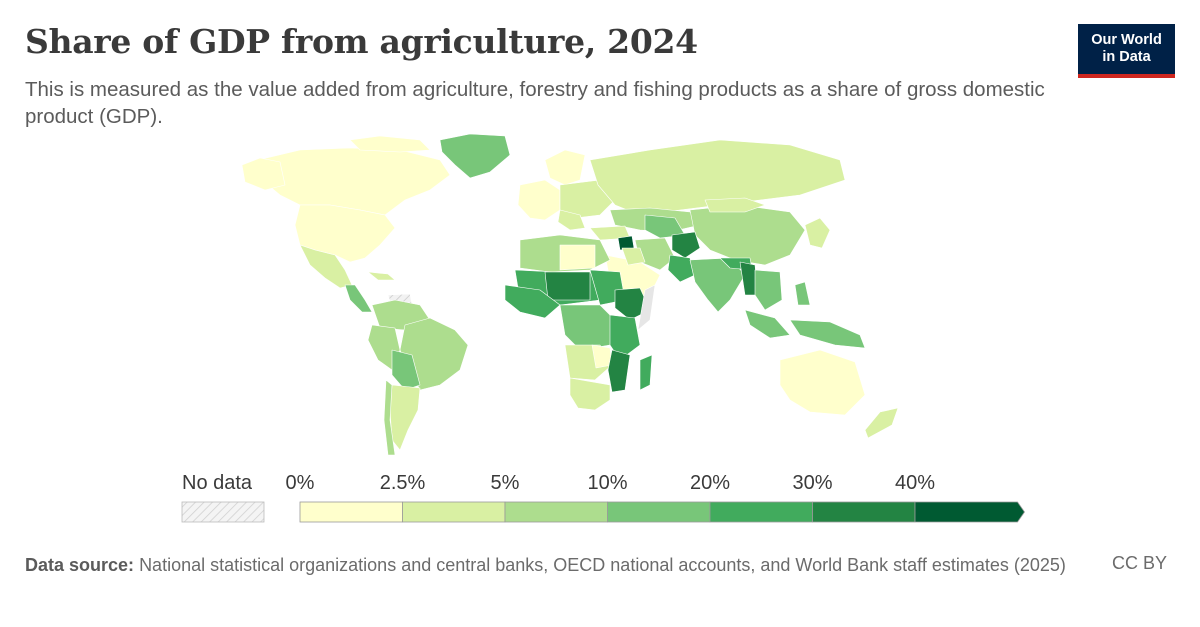 Image resolution: width=1200 pixels, height=627 pixels. Describe the element at coordinates (223, 512) in the screenshot. I see `no-data-swatch` at that location.